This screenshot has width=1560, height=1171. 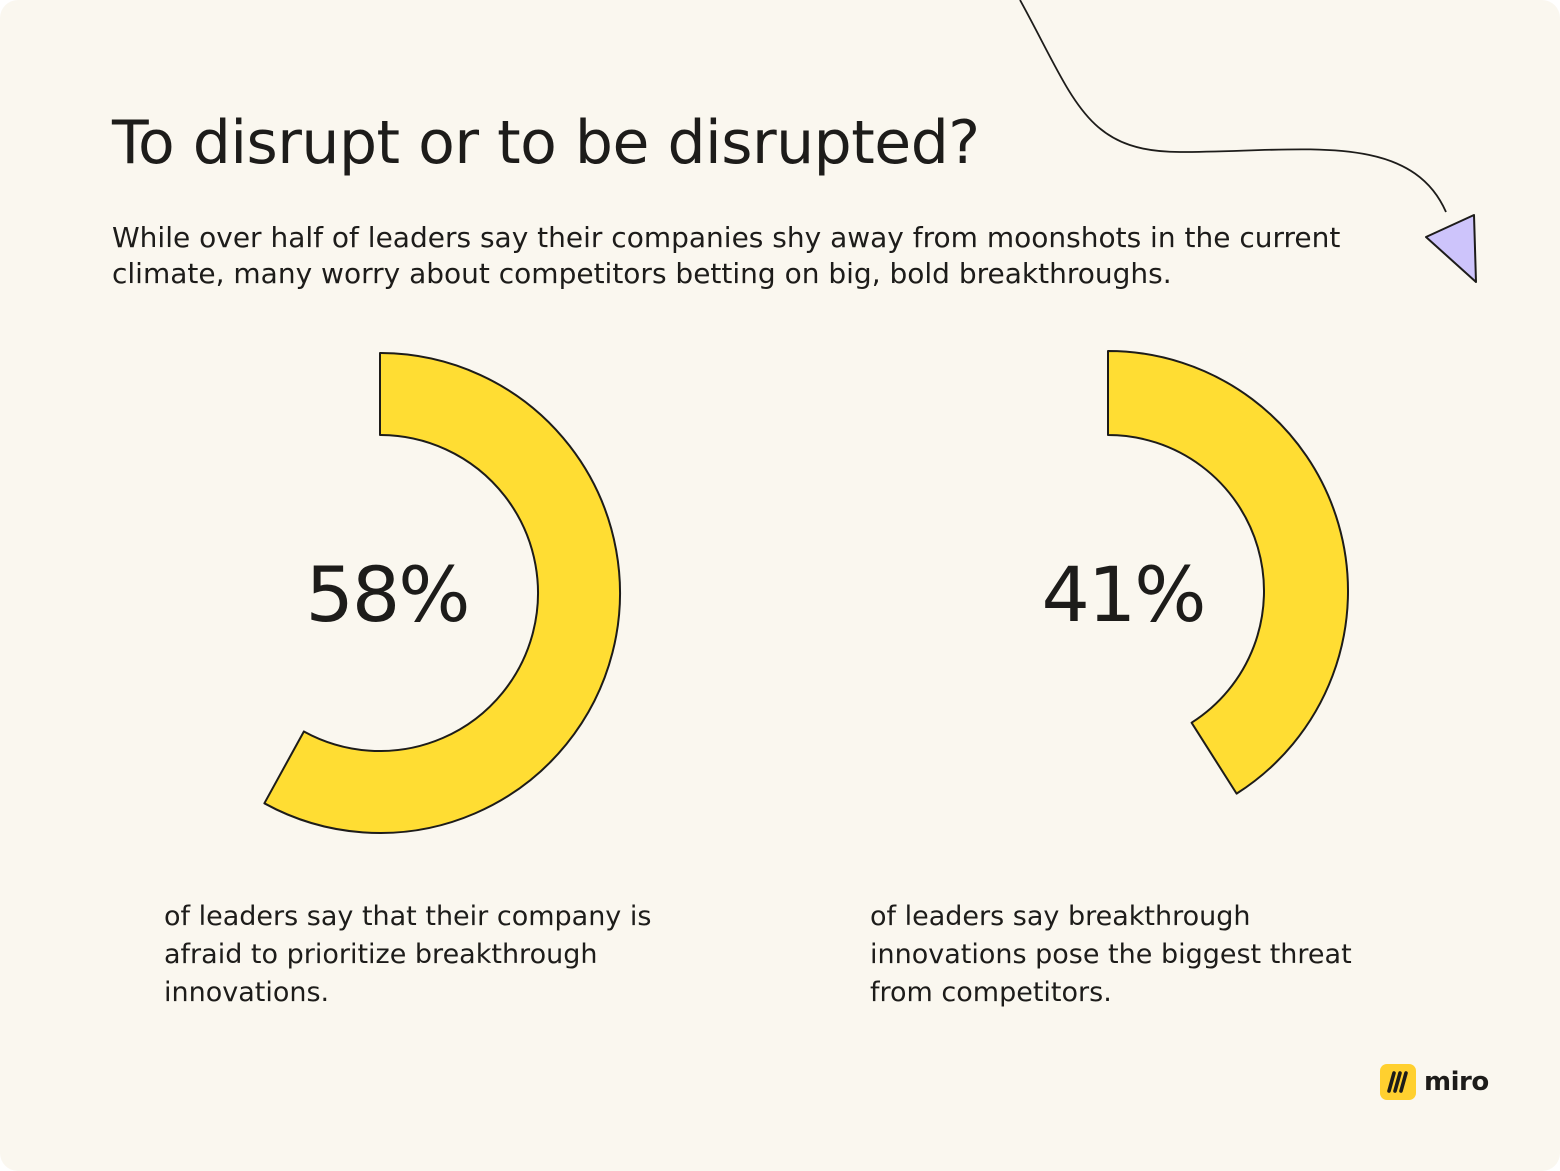 What do you see at coordinates (1451, 248) in the screenshot?
I see `arrow-head` at bounding box center [1451, 248].